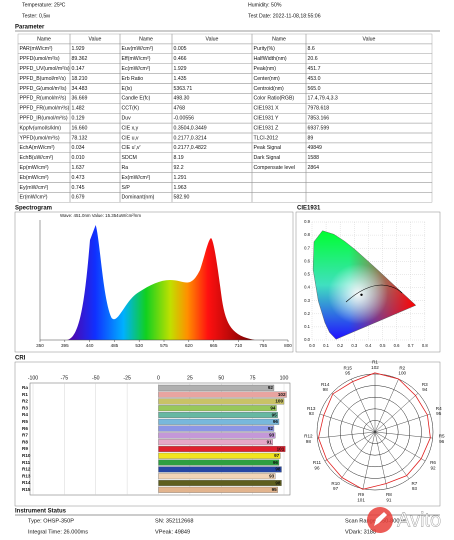  Describe the element at coordinates (65, 378) in the screenshot. I see `x-tick-label: -75` at that location.